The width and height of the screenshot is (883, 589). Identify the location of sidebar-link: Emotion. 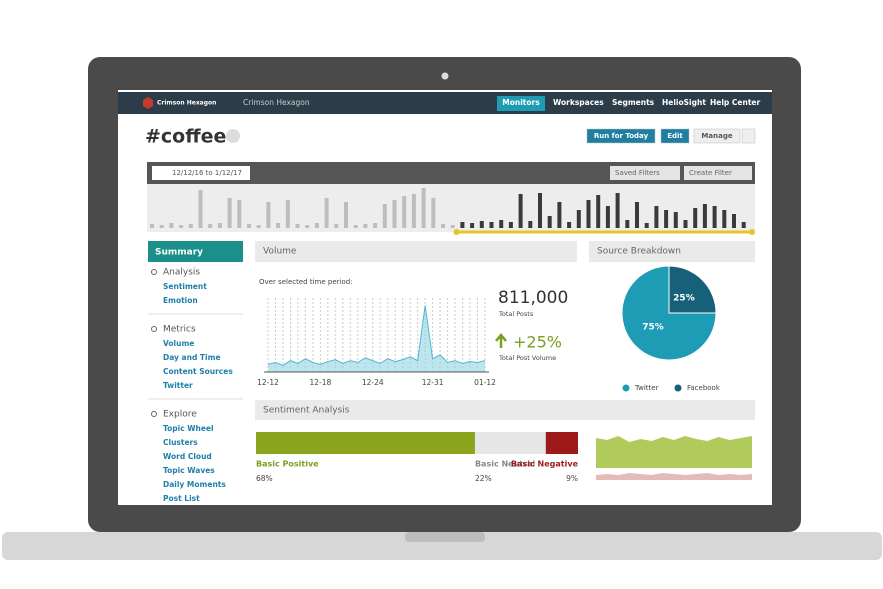
(180, 300).